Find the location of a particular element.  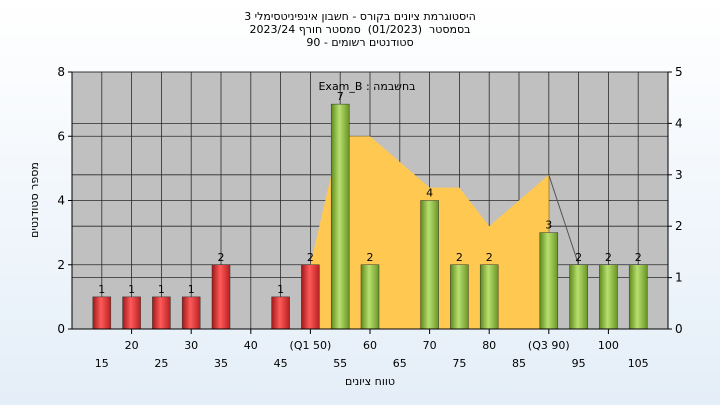

y-tick-label: 2 is located at coordinates (61, 265).